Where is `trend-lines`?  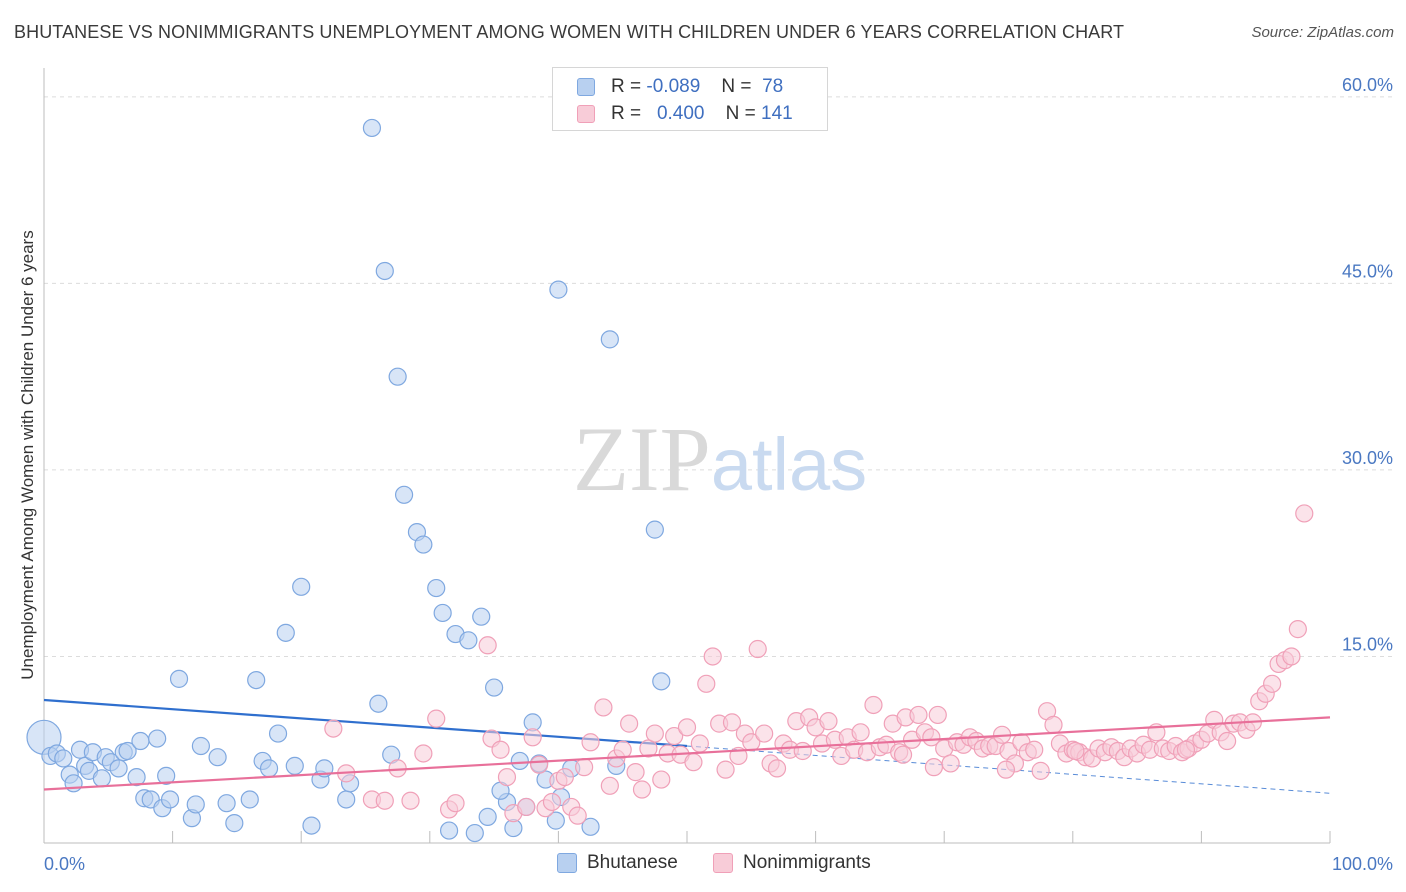
trend-lines is located at coordinates (687, 746).